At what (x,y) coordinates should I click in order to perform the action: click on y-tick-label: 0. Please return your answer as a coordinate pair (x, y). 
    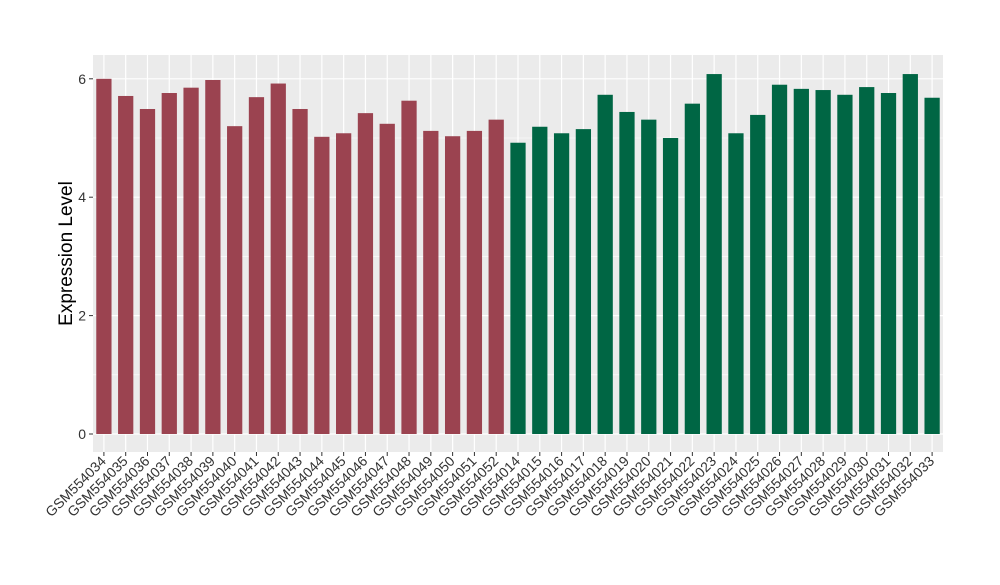
    Looking at the image, I should click on (82, 434).